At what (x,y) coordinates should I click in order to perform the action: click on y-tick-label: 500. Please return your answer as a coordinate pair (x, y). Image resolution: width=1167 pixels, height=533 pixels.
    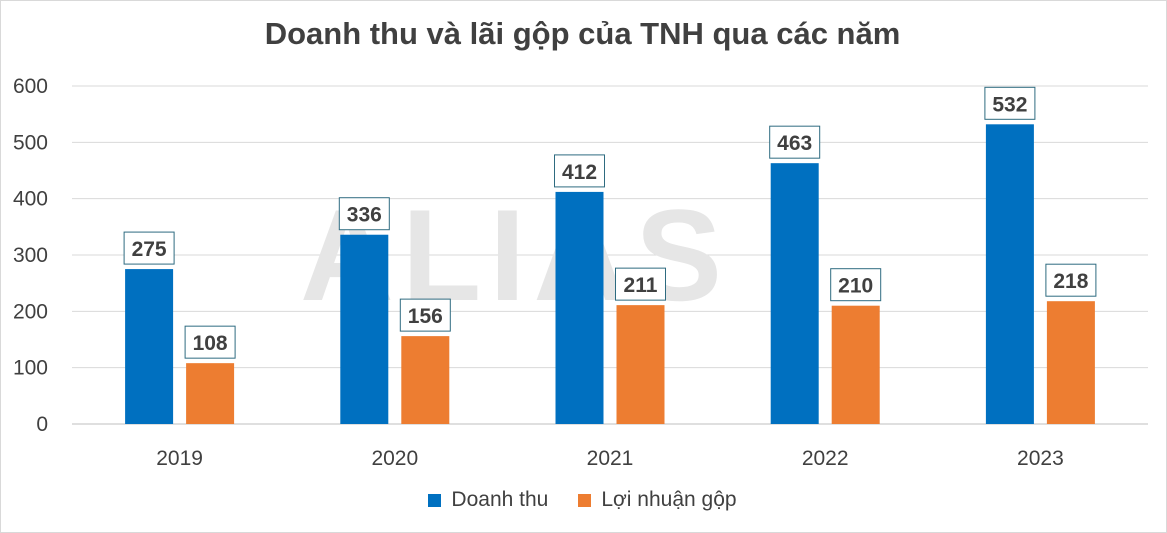
    Looking at the image, I should click on (30, 142).